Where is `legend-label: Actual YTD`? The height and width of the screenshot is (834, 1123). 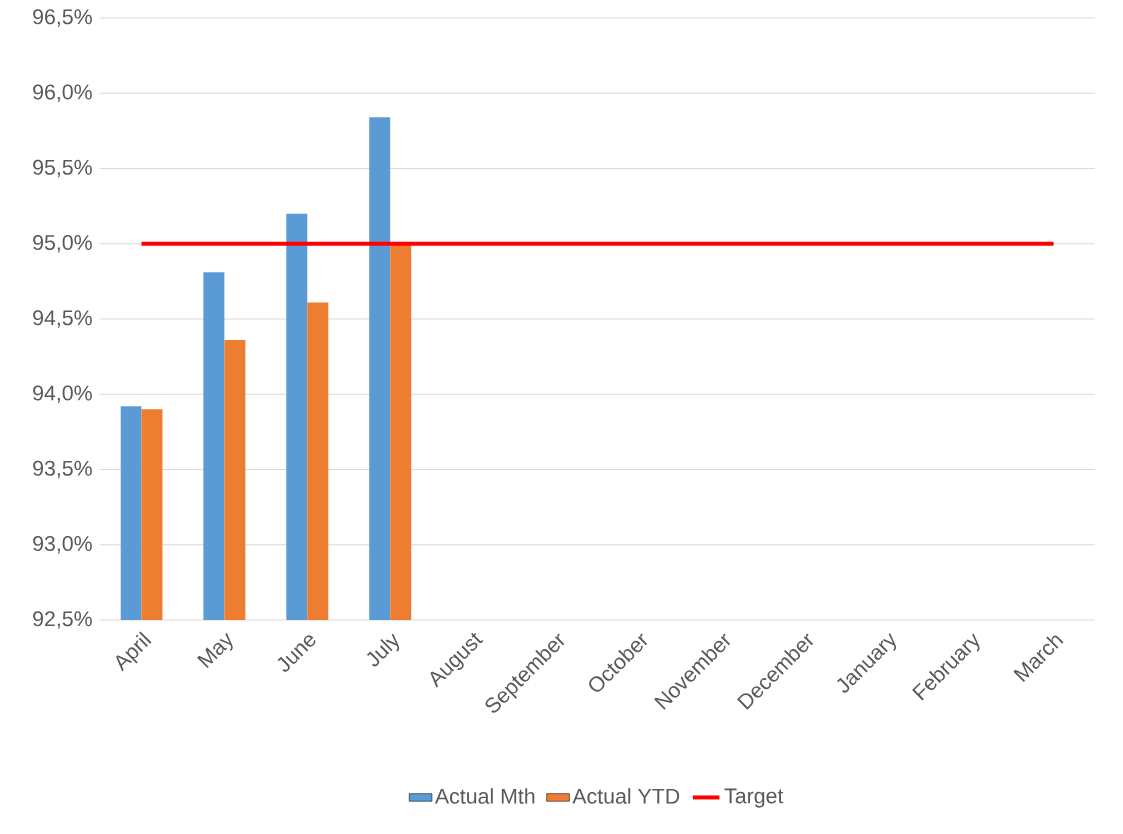 legend-label: Actual YTD is located at coordinates (626, 796).